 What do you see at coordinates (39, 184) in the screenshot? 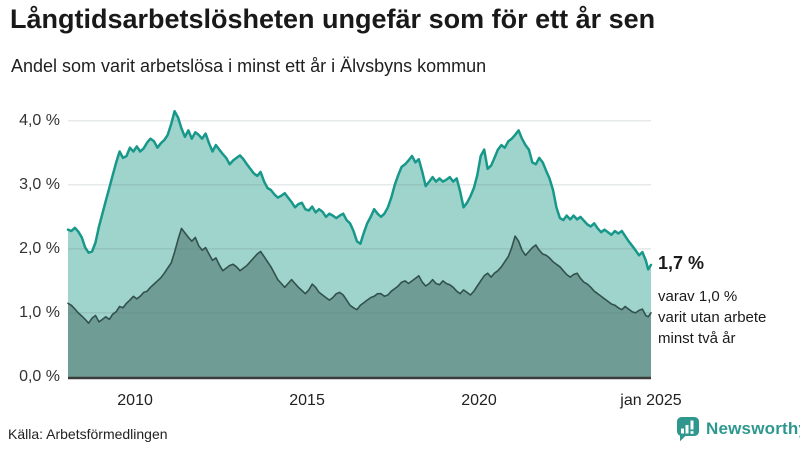
I see `y-tick-3,0 %: 3,0 %` at bounding box center [39, 184].